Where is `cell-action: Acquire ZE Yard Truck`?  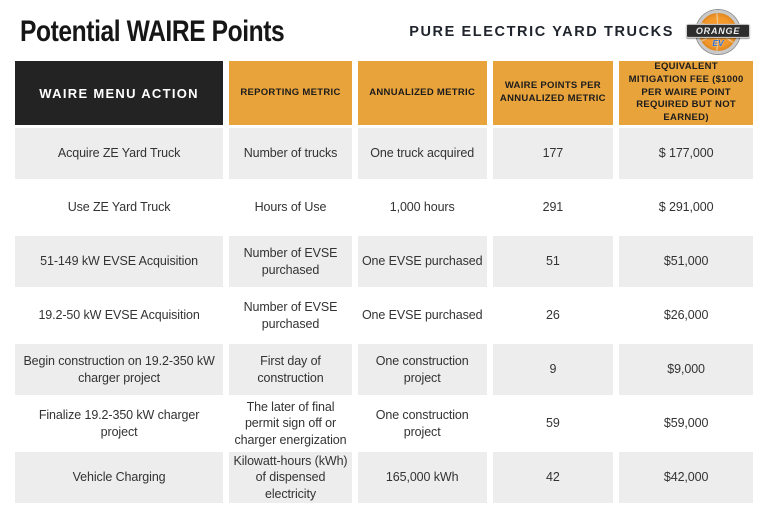
cell-action: Acquire ZE Yard Truck is located at coordinates (119, 154).